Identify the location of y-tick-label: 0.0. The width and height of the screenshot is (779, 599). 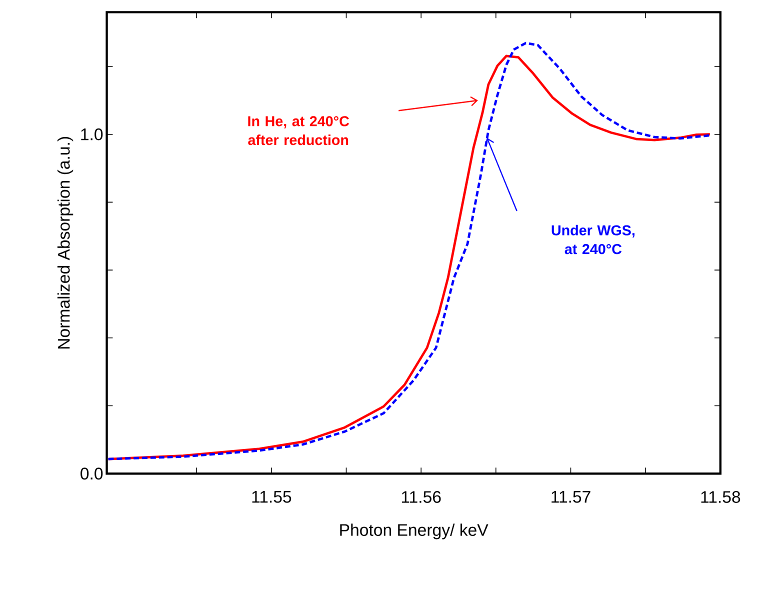
(91, 474).